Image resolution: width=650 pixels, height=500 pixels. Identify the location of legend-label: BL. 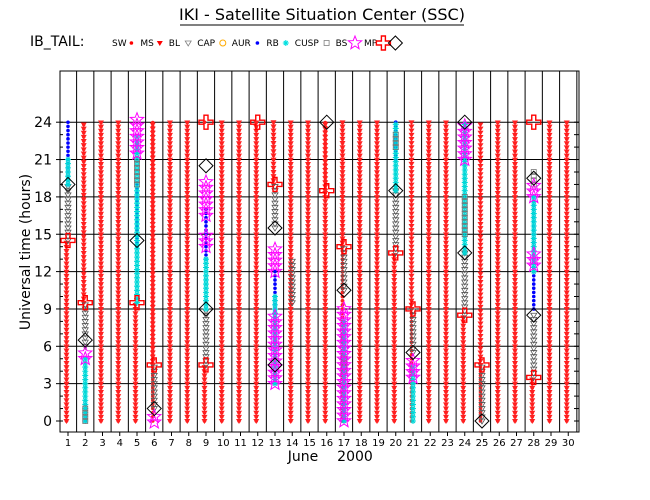
(174, 44).